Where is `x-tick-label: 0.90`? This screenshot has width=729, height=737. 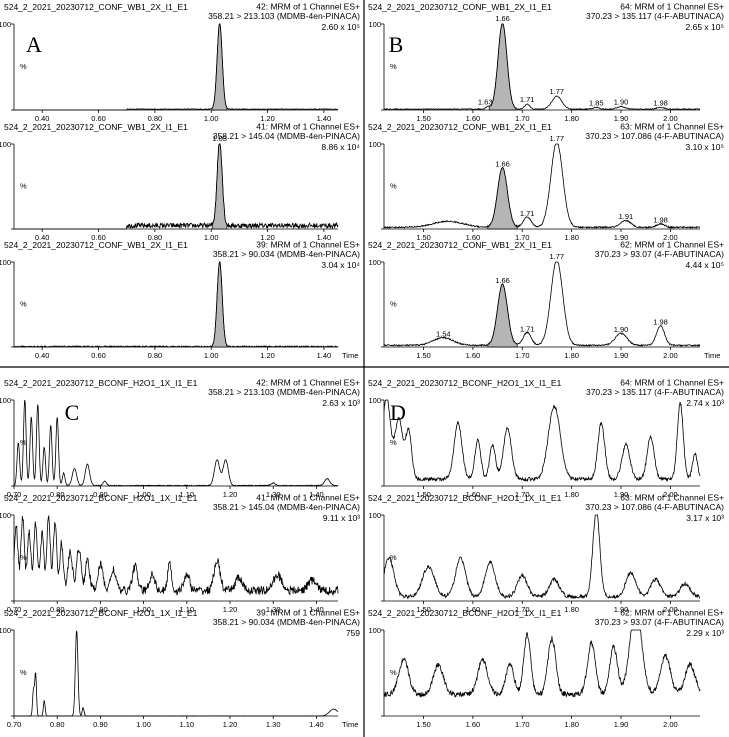 x-tick-label: 0.90 is located at coordinates (100, 494).